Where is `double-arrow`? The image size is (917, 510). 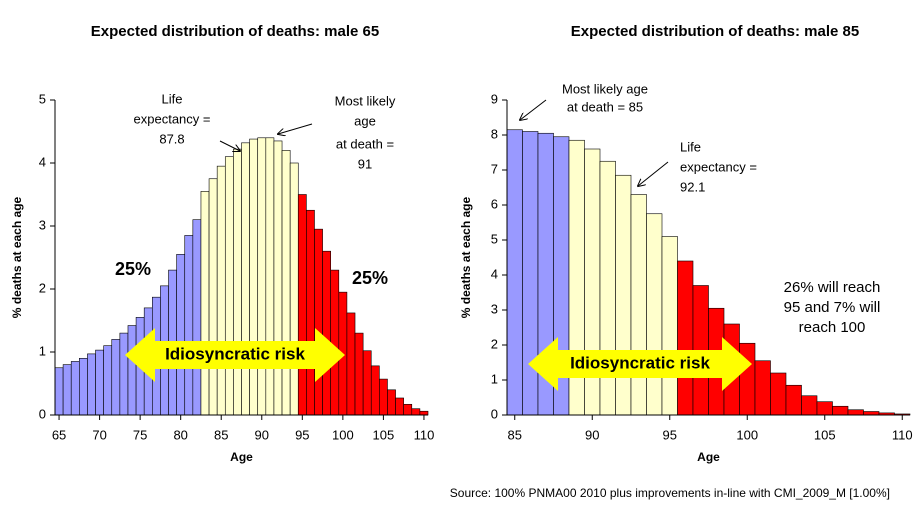
double-arrow is located at coordinates (235, 355).